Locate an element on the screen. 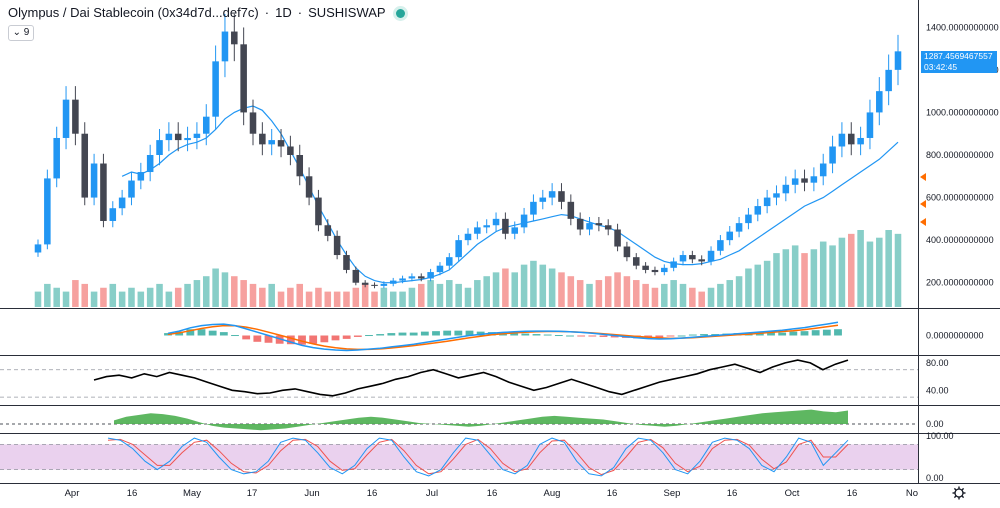 This screenshot has width=1000, height=508. interval-label: 1D is located at coordinates (283, 12).